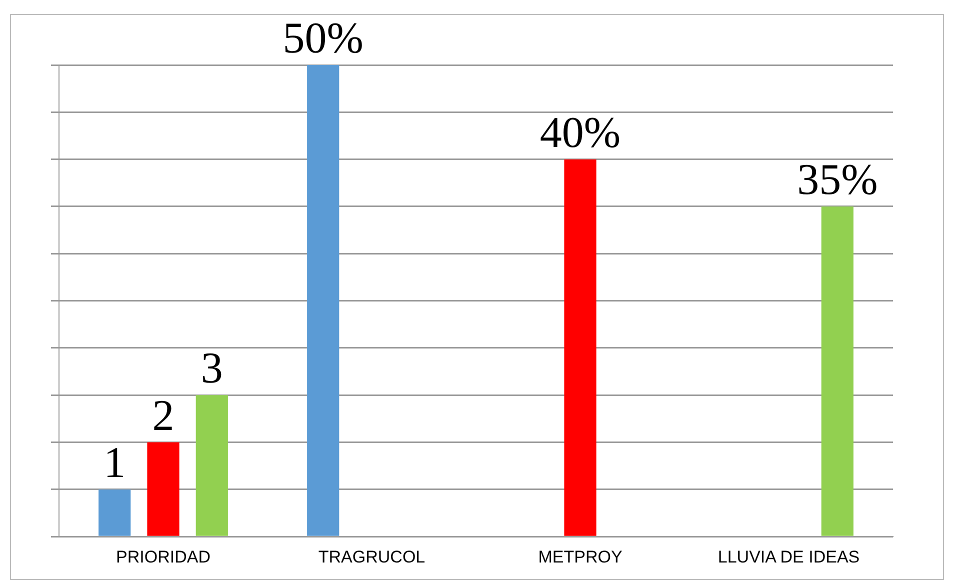 The height and width of the screenshot is (584, 955). Describe the element at coordinates (323, 38) in the screenshot. I see `data-label: 50%` at that location.